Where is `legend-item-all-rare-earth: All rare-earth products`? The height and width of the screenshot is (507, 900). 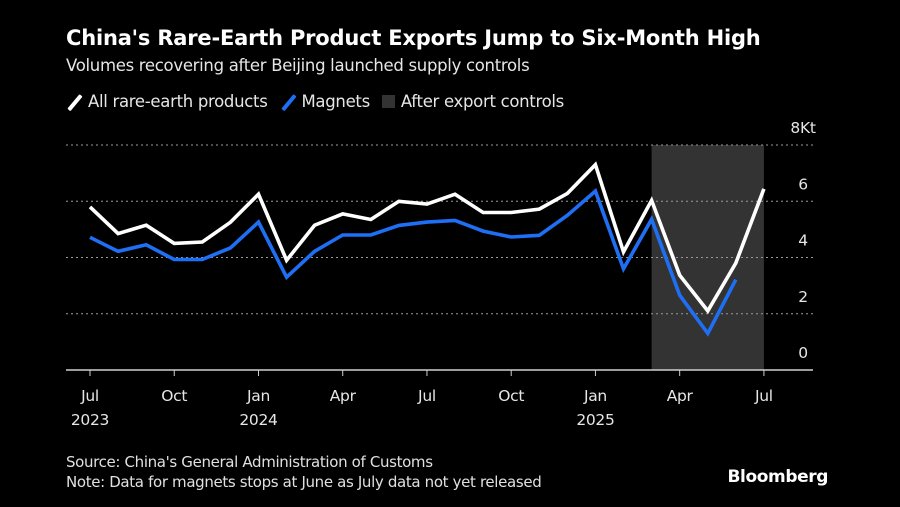 legend-item-all-rare-earth: All rare-earth products is located at coordinates (167, 101).